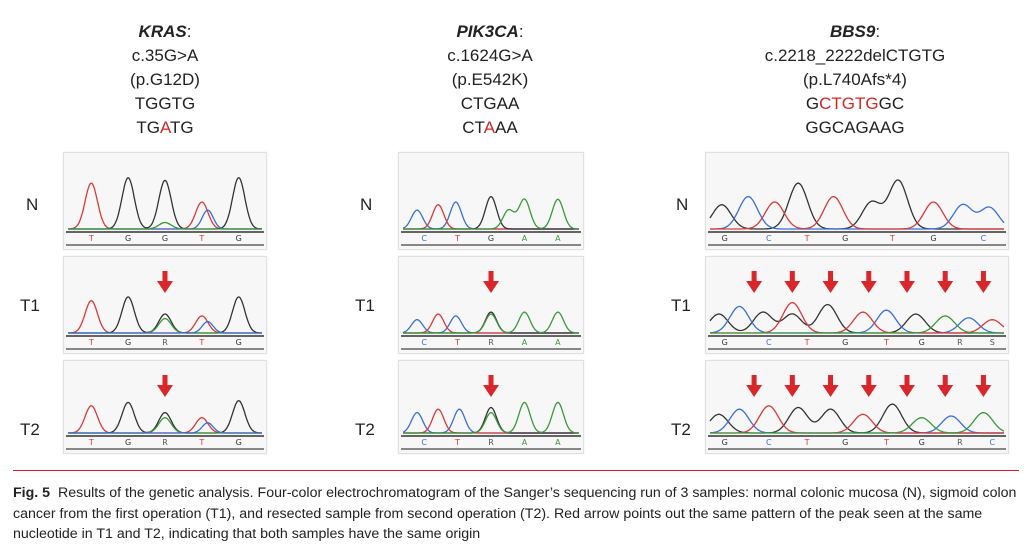 The image size is (1032, 555). I want to click on bbs9-wildtype-seq-part: GC, so click(891, 103).